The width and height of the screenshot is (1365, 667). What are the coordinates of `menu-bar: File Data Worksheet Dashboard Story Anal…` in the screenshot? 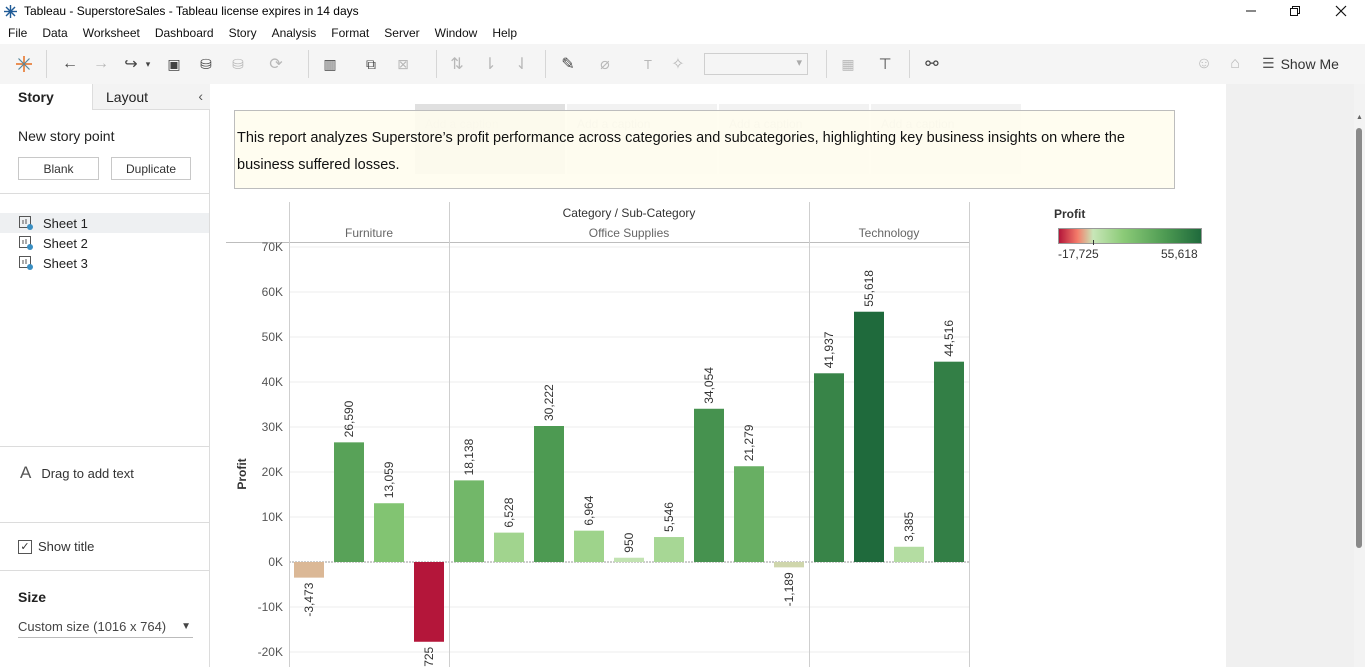 It's located at (682, 33).